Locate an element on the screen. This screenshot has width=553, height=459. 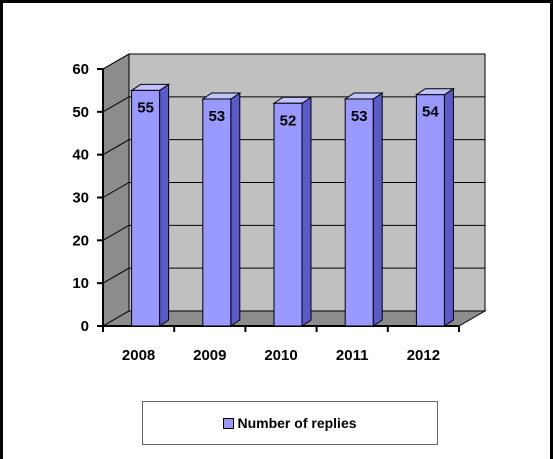
x-axis-ticks: 2008 2009 2010 2011 2012 is located at coordinates (281, 345).